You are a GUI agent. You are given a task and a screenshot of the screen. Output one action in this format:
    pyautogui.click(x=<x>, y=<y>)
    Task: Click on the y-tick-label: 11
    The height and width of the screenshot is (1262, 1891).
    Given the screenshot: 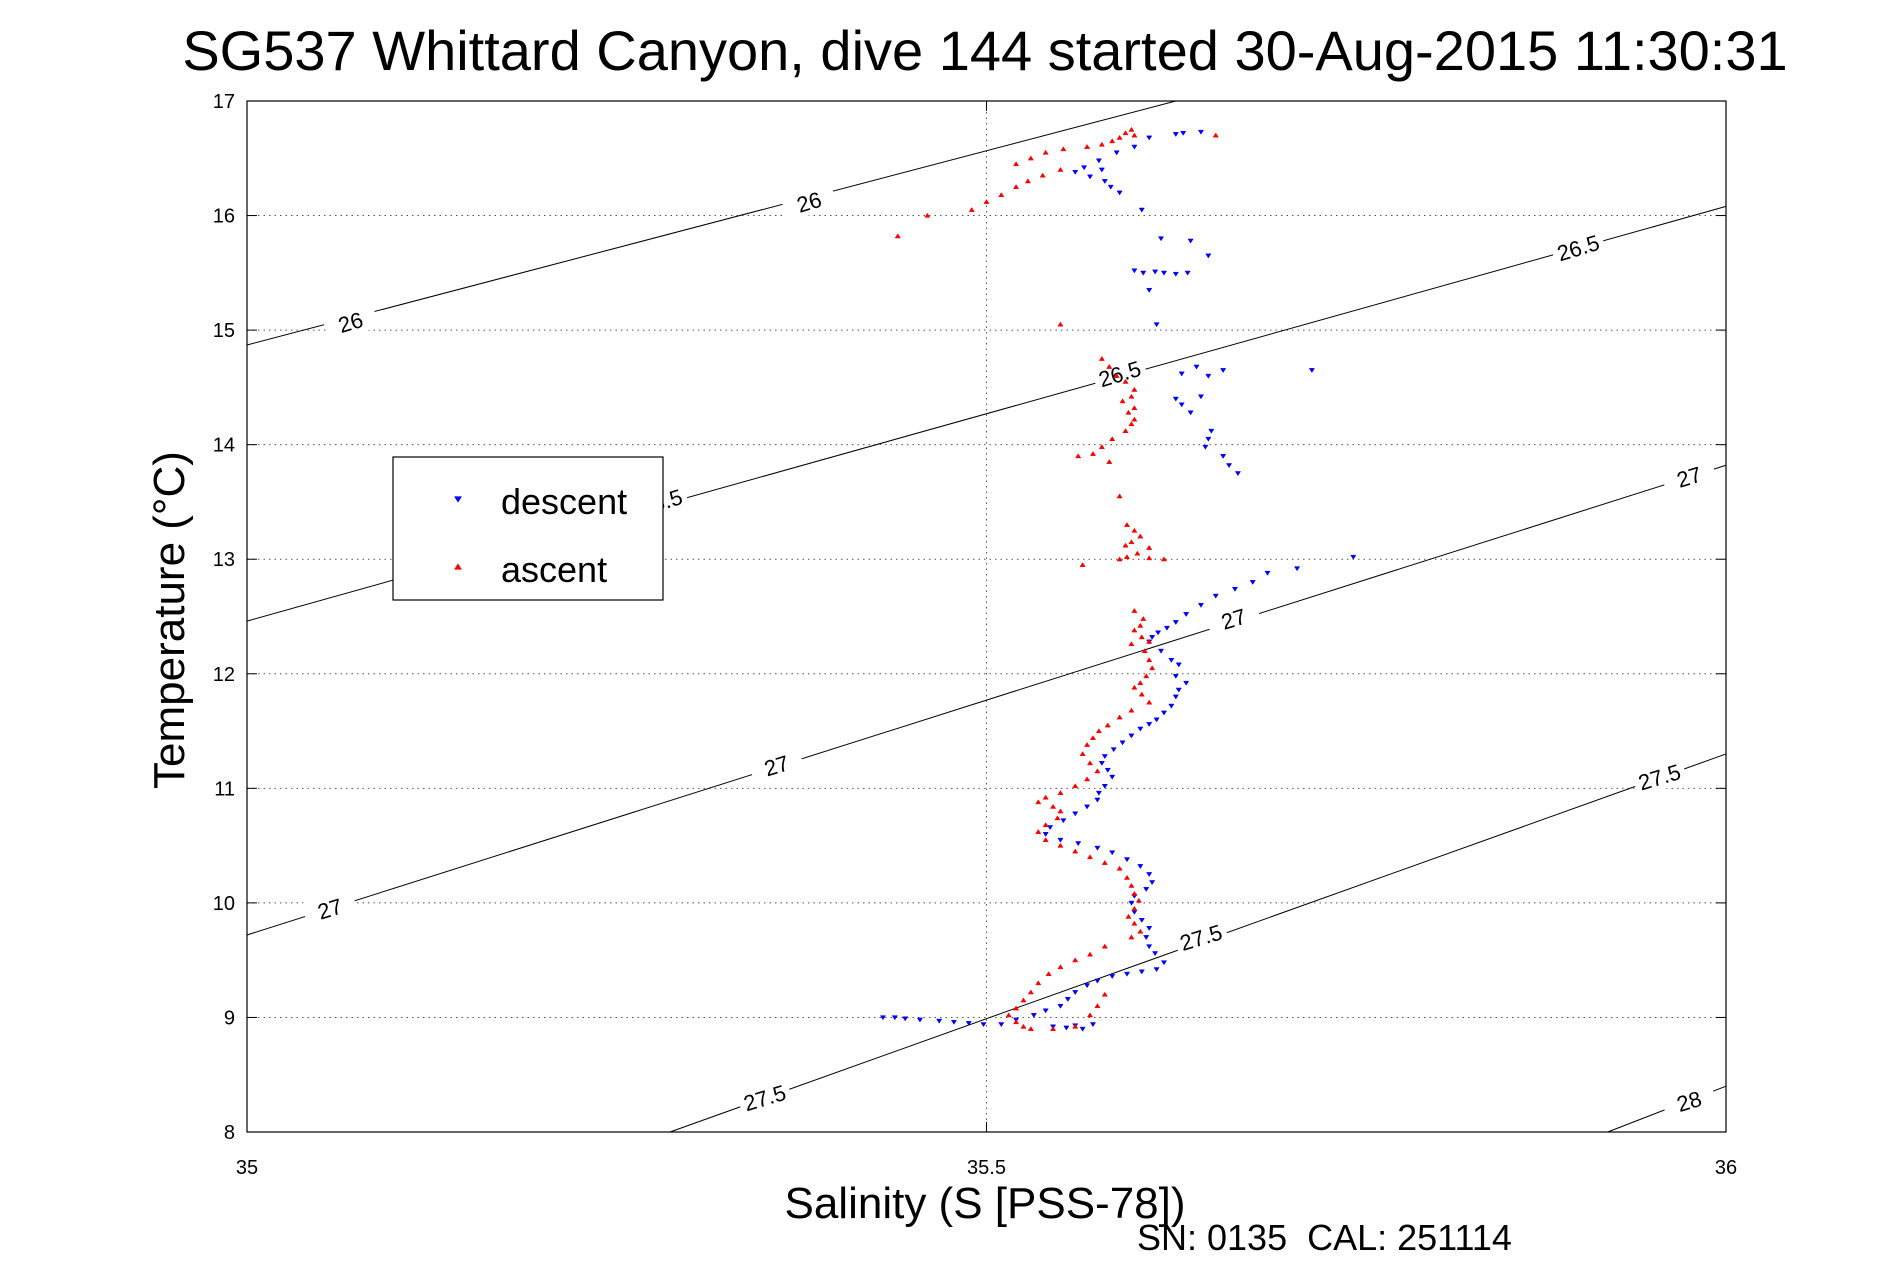 What is the action you would take?
    pyautogui.click(x=224, y=789)
    